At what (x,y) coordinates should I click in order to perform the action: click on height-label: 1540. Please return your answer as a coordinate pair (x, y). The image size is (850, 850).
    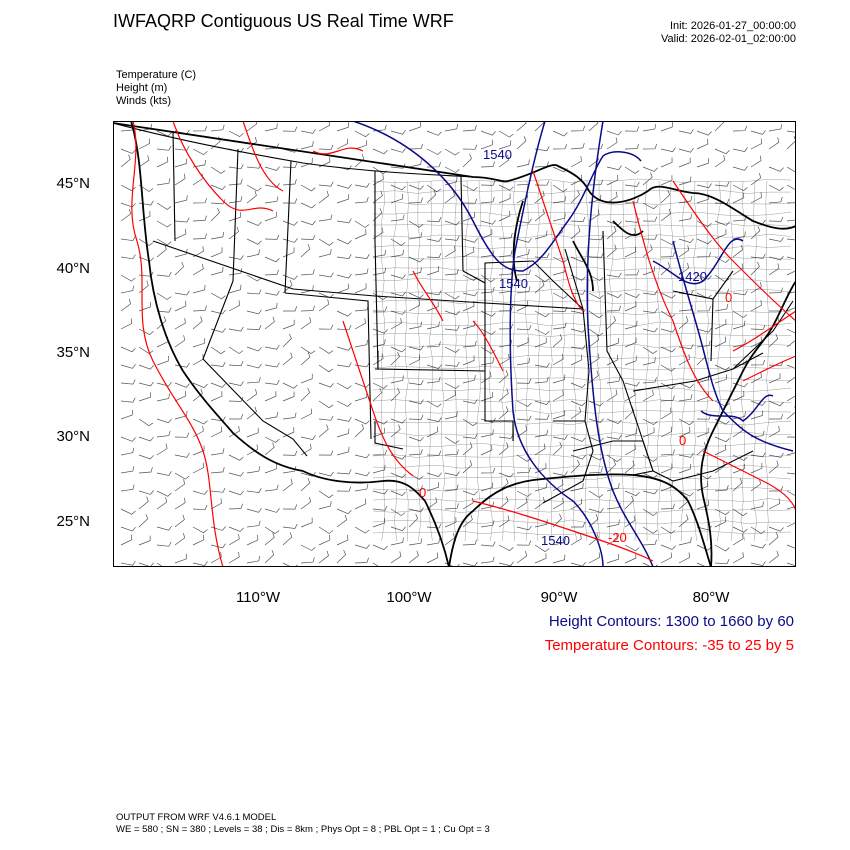
    Looking at the image, I should click on (497, 154).